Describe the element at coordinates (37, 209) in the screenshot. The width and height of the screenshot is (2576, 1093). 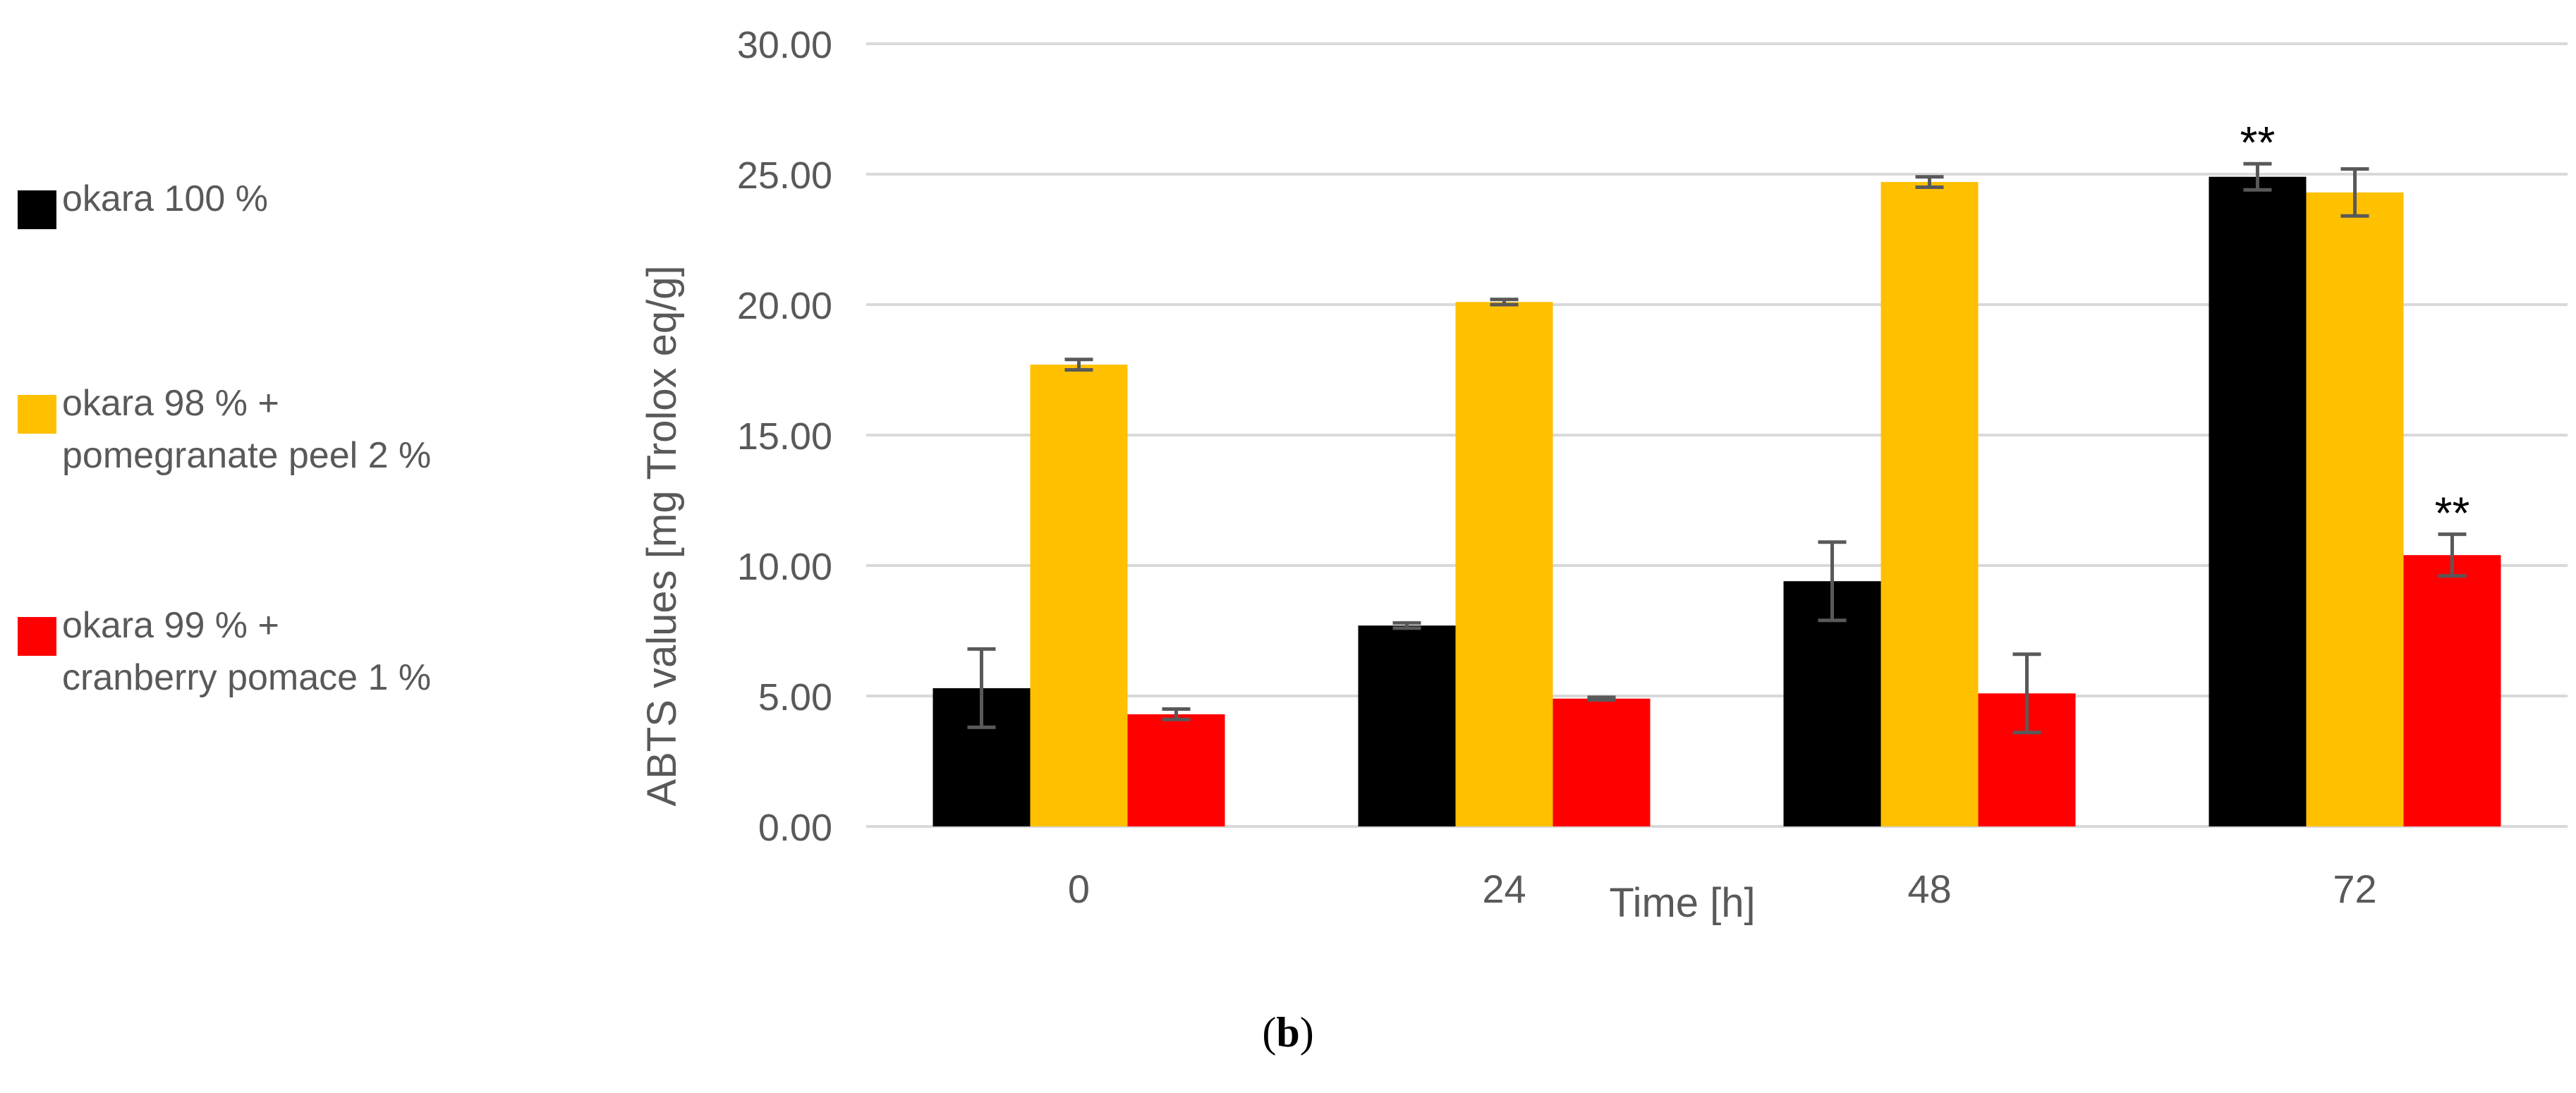
I see `legend-swatch-black` at that location.